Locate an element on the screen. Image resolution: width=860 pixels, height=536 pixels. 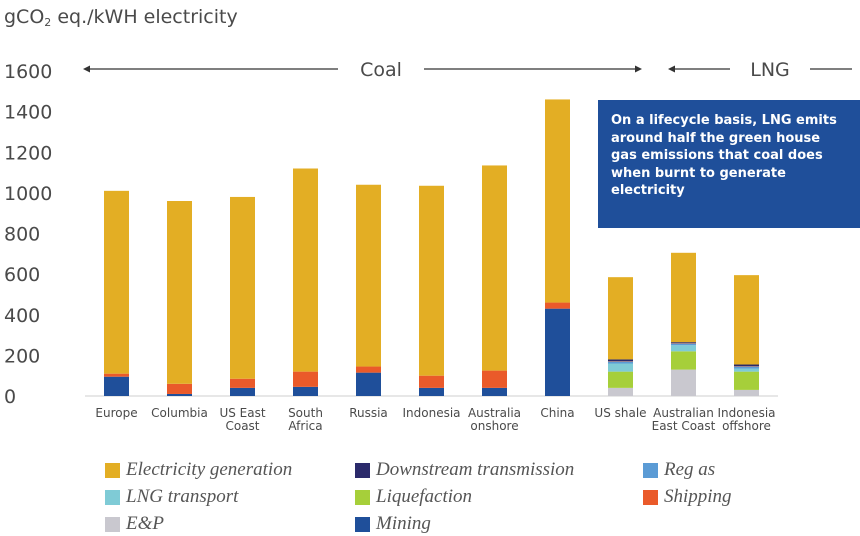
lng-arrow-head-left is located at coordinates (671, 69).